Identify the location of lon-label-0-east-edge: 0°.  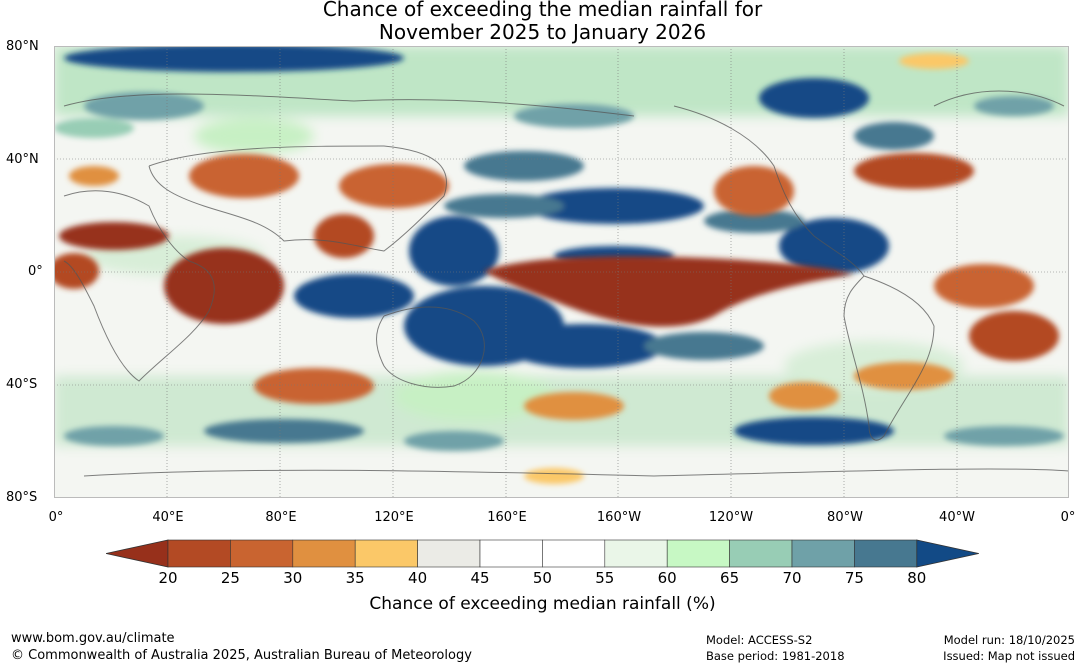
(1068, 517).